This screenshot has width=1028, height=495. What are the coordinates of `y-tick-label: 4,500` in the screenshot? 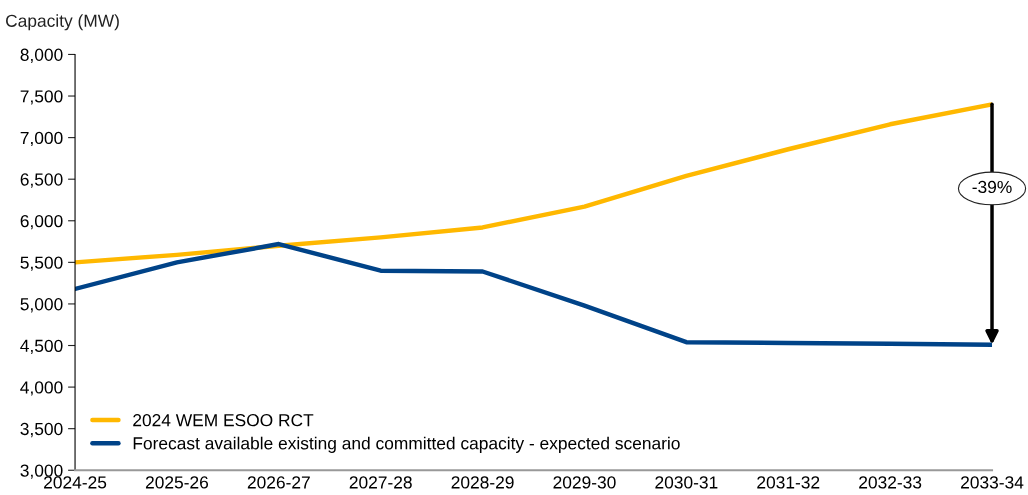 It's located at (41, 347).